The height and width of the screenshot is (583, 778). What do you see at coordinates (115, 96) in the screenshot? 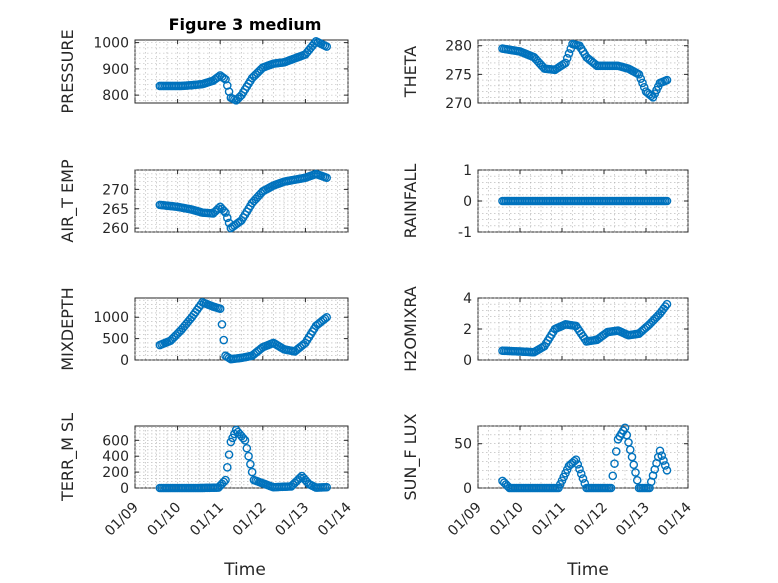
I see `y-tick-label: 800` at bounding box center [115, 96].